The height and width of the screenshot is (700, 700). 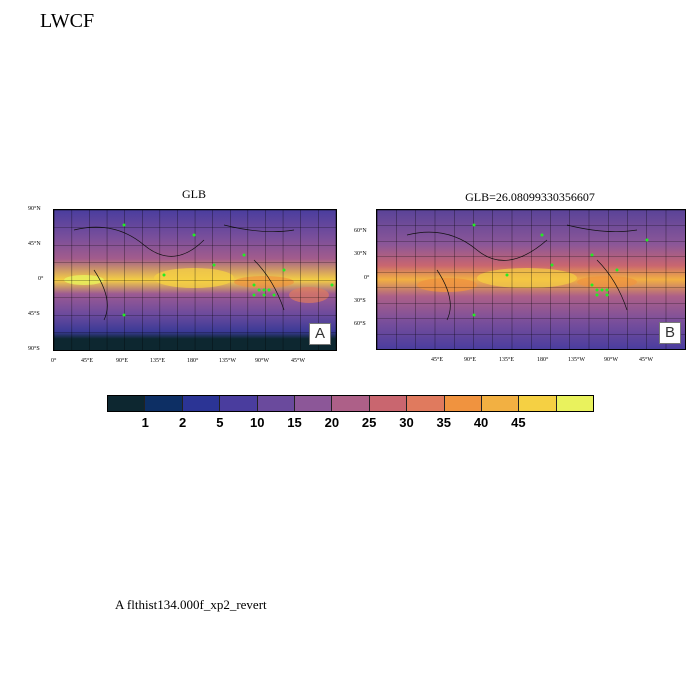 What do you see at coordinates (670, 333) in the screenshot?
I see `map-b-panel-letter: B` at bounding box center [670, 333].